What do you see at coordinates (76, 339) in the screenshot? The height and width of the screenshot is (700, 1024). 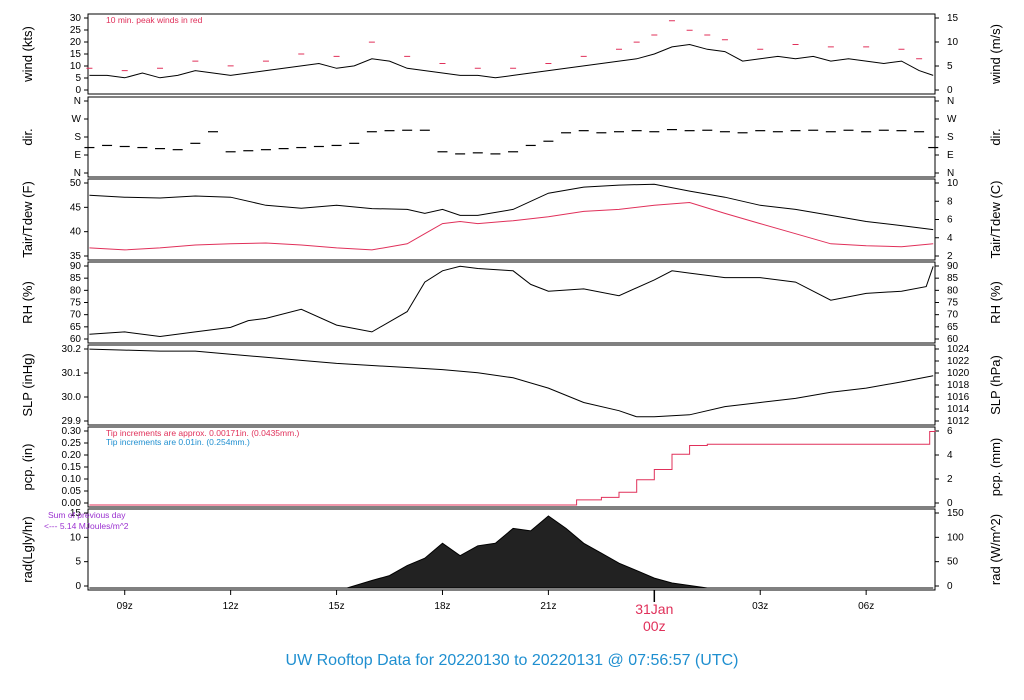 I see `rh-ytick-label: 60` at bounding box center [76, 339].